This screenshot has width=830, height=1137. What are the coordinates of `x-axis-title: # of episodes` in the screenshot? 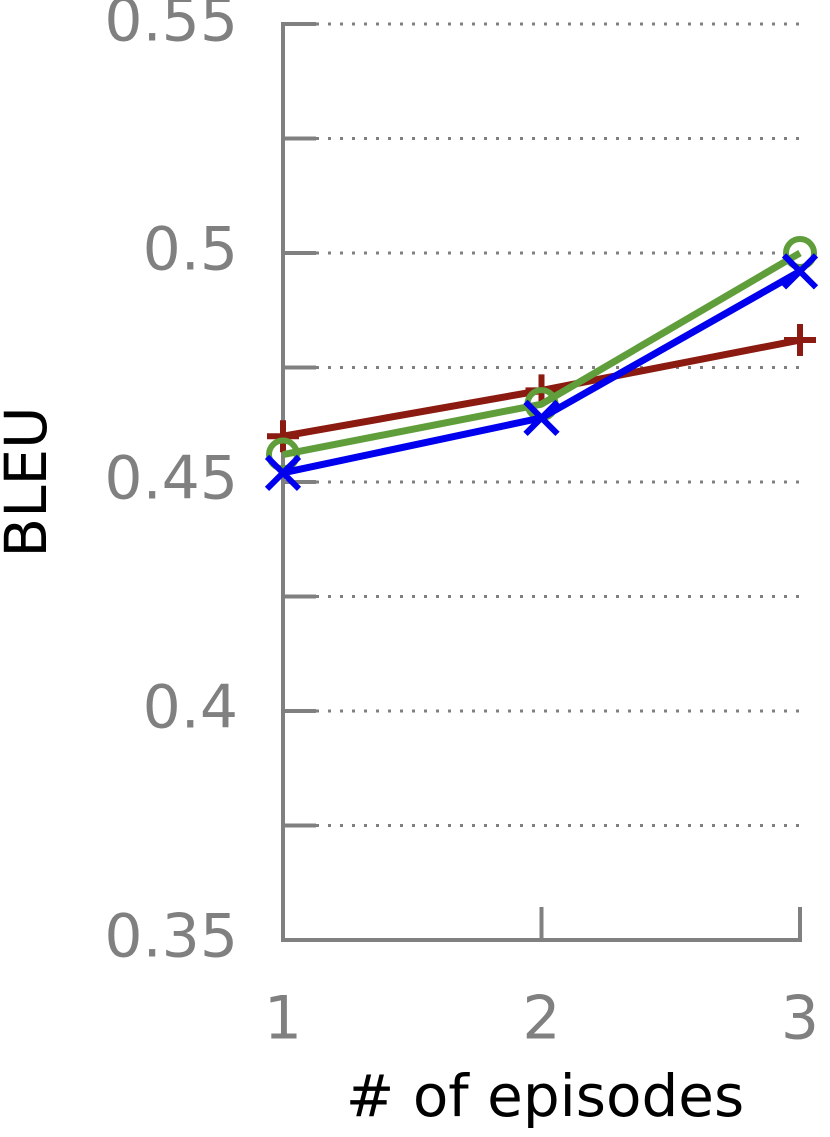 It's located at (545, 1096).